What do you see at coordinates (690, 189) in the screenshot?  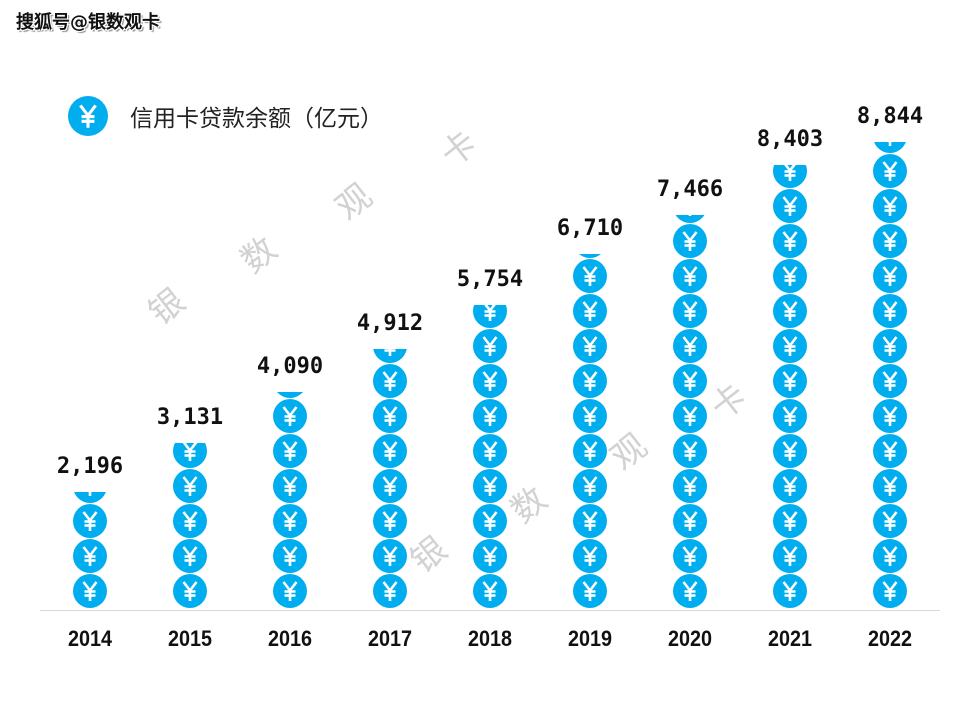 I see `value-label: 7,466` at bounding box center [690, 189].